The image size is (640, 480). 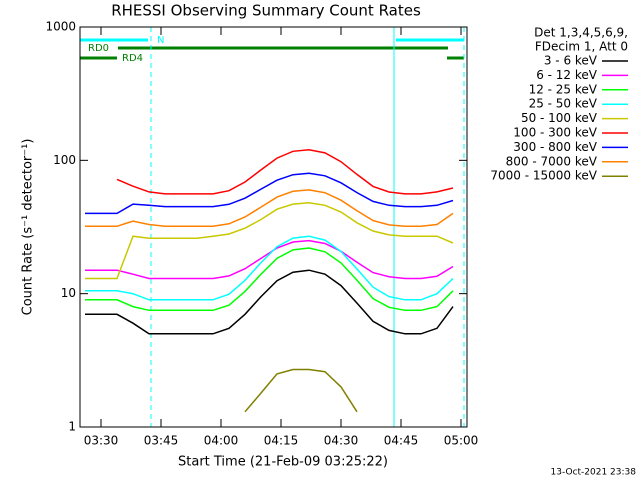 I want to click on legend-label: 12 - 25 keV, so click(x=563, y=89).